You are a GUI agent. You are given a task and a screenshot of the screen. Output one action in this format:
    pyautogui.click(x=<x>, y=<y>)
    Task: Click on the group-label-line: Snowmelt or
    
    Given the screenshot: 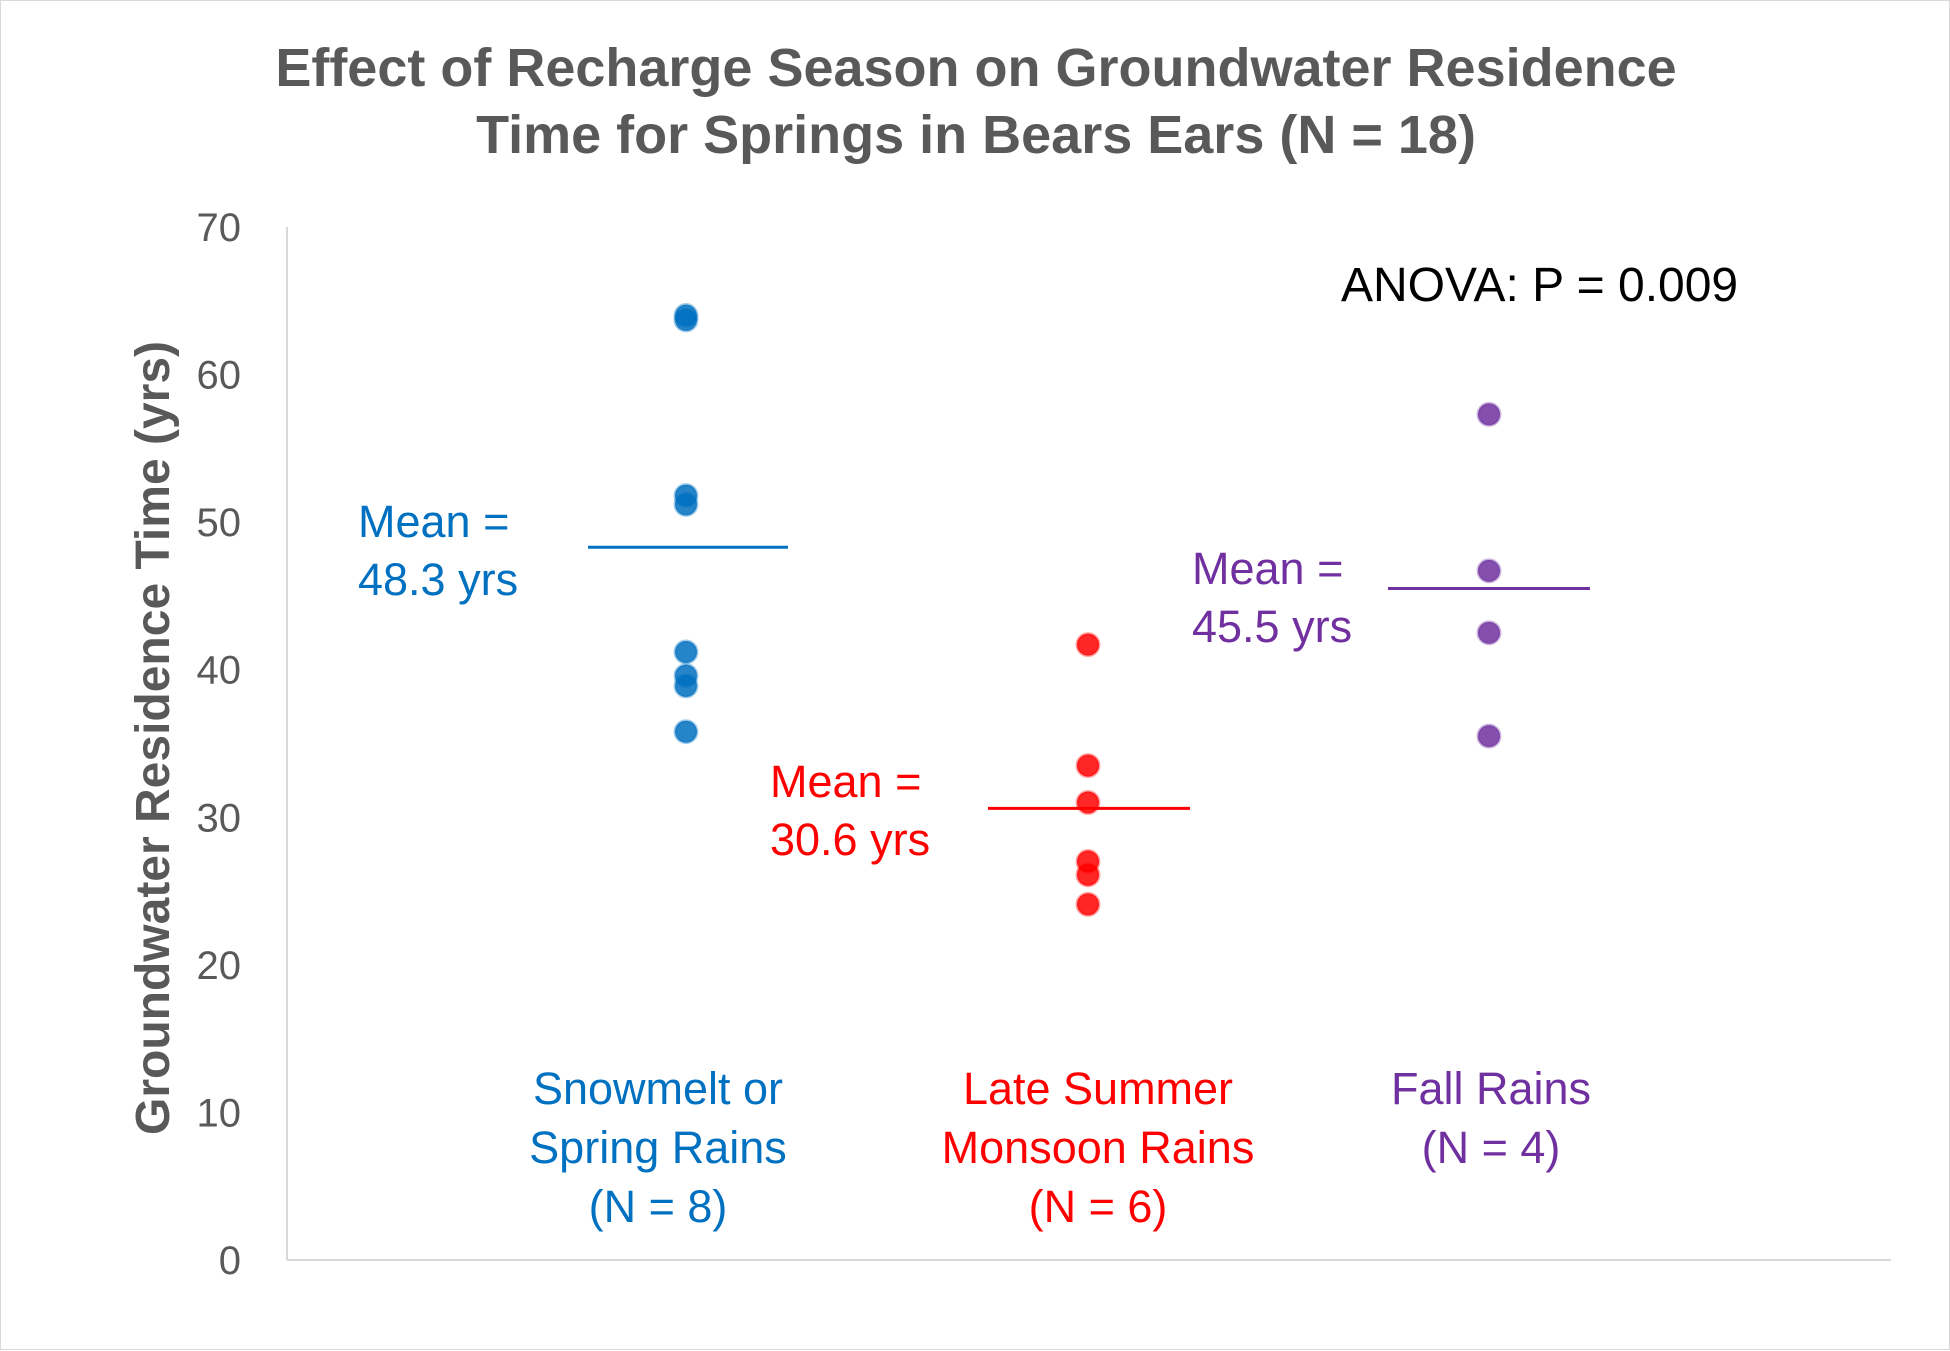 What is the action you would take?
    pyautogui.click(x=658, y=1088)
    